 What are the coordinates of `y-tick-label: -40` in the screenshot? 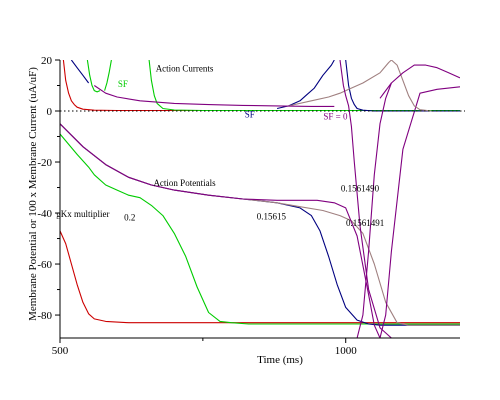 It's located at (44, 214).